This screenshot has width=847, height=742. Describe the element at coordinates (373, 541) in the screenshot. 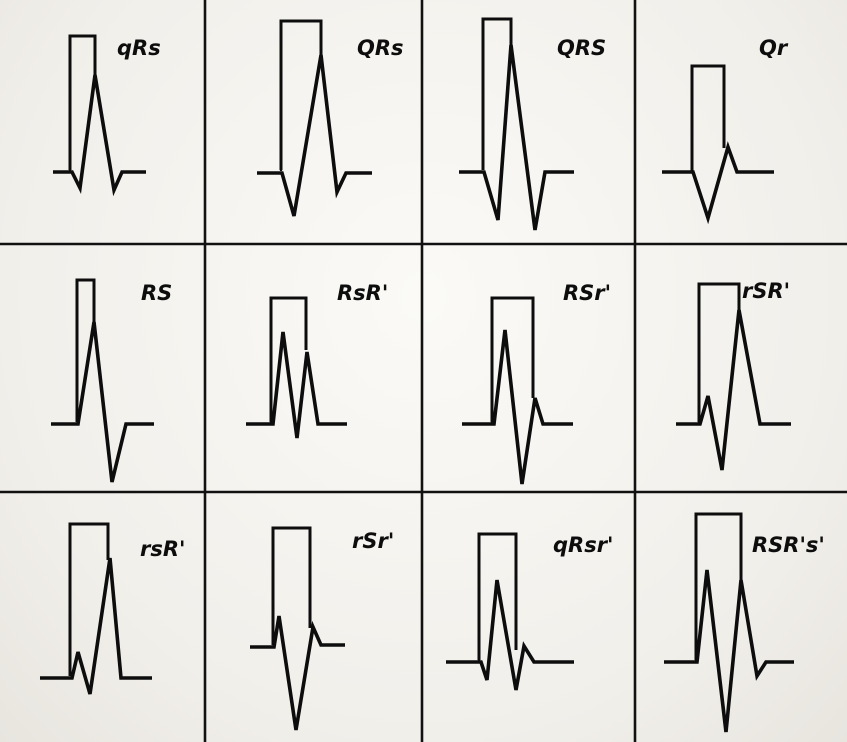

I see `panel-label: rSr'` at that location.